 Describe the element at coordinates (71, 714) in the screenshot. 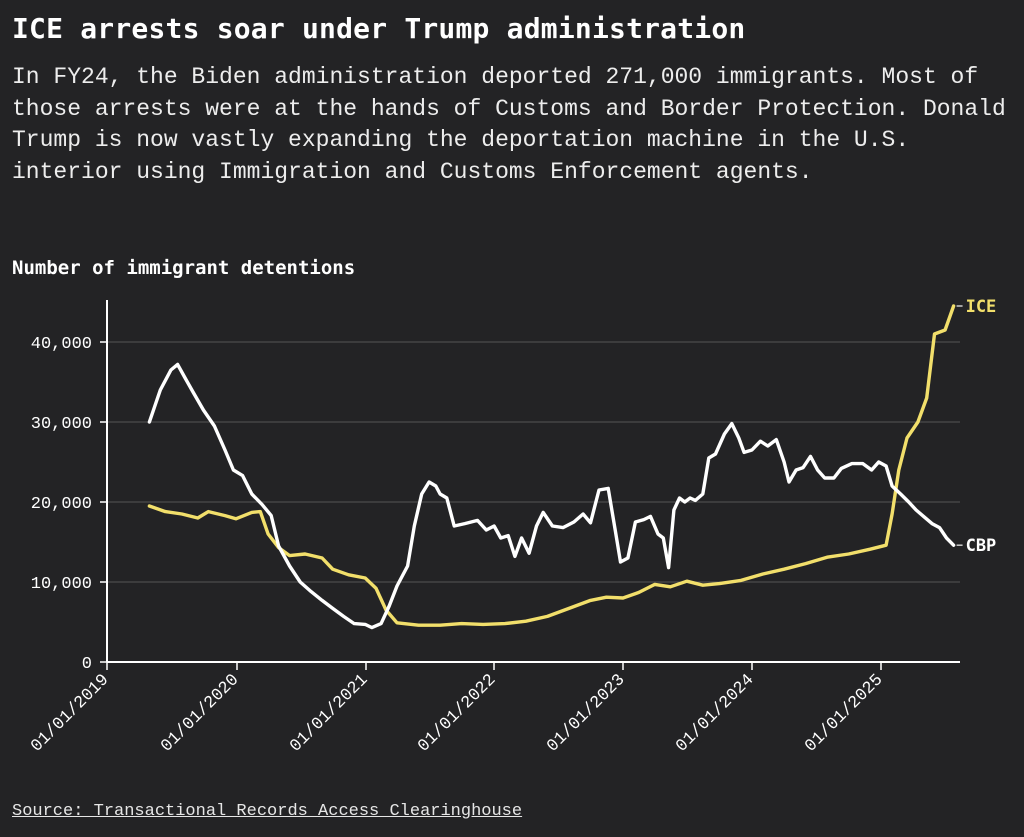

I see `x-tick-label: 01/01/2019` at that location.